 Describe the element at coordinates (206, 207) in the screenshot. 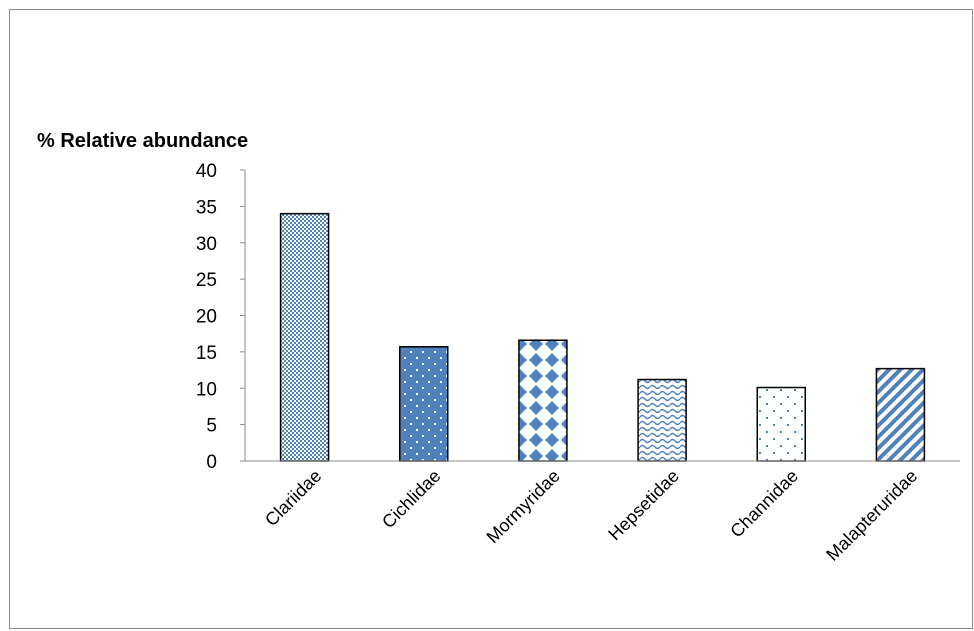

I see `y-tick-label: 35` at that location.